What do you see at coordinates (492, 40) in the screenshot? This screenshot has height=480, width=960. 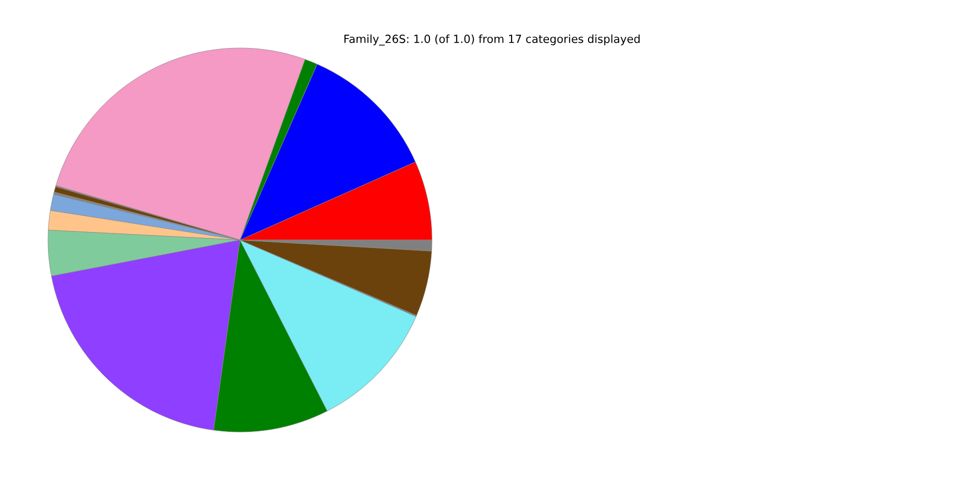 I see `text: Family_26S: 1.0 (of 1.0) from 17 categories displayed` at bounding box center [492, 40].